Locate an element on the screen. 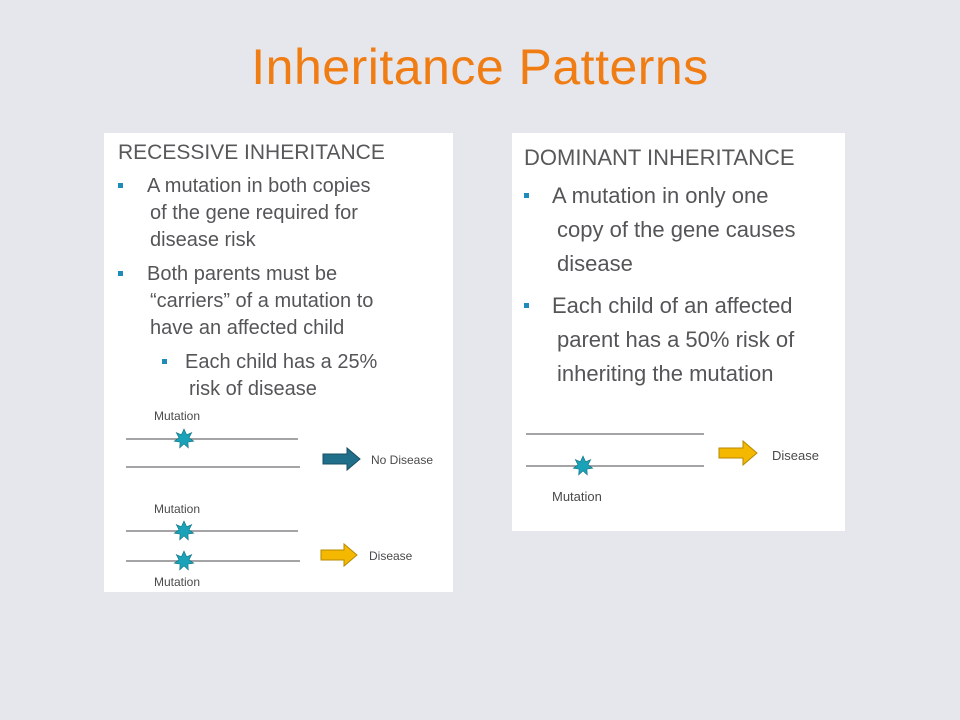 The height and width of the screenshot is (720, 960). bullet-line: A mutation in only one is located at coordinates (660, 195).